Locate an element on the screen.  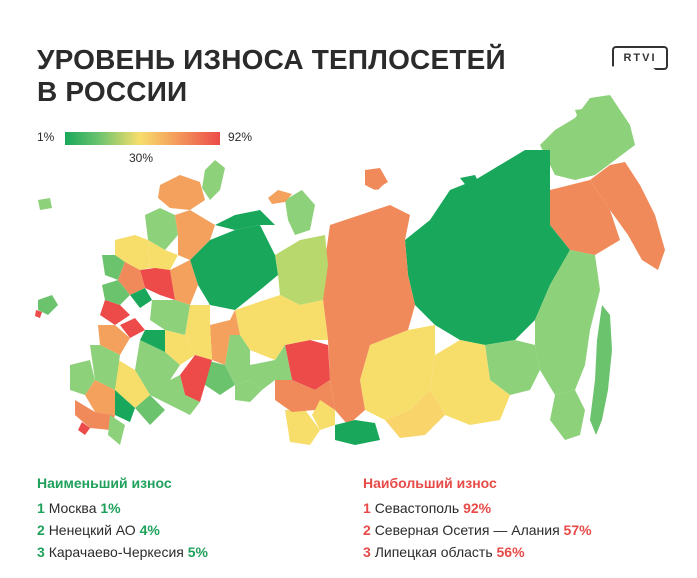
list-item: 3 Карачаево-Черкесия 5% is located at coordinates (122, 552).